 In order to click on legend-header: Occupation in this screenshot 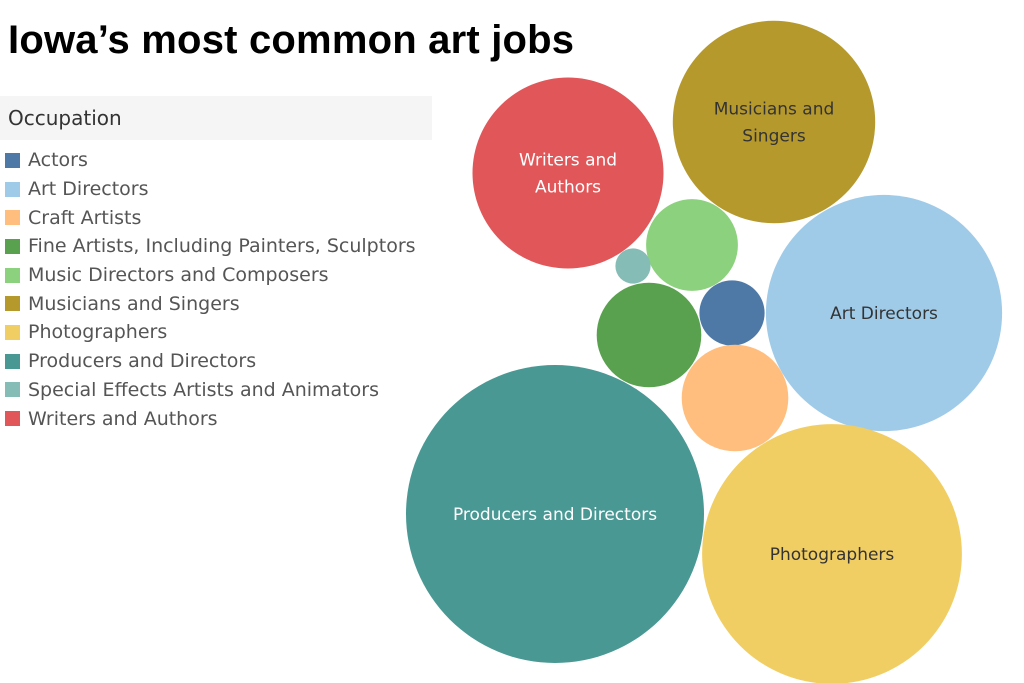, I will do `click(216, 118)`.